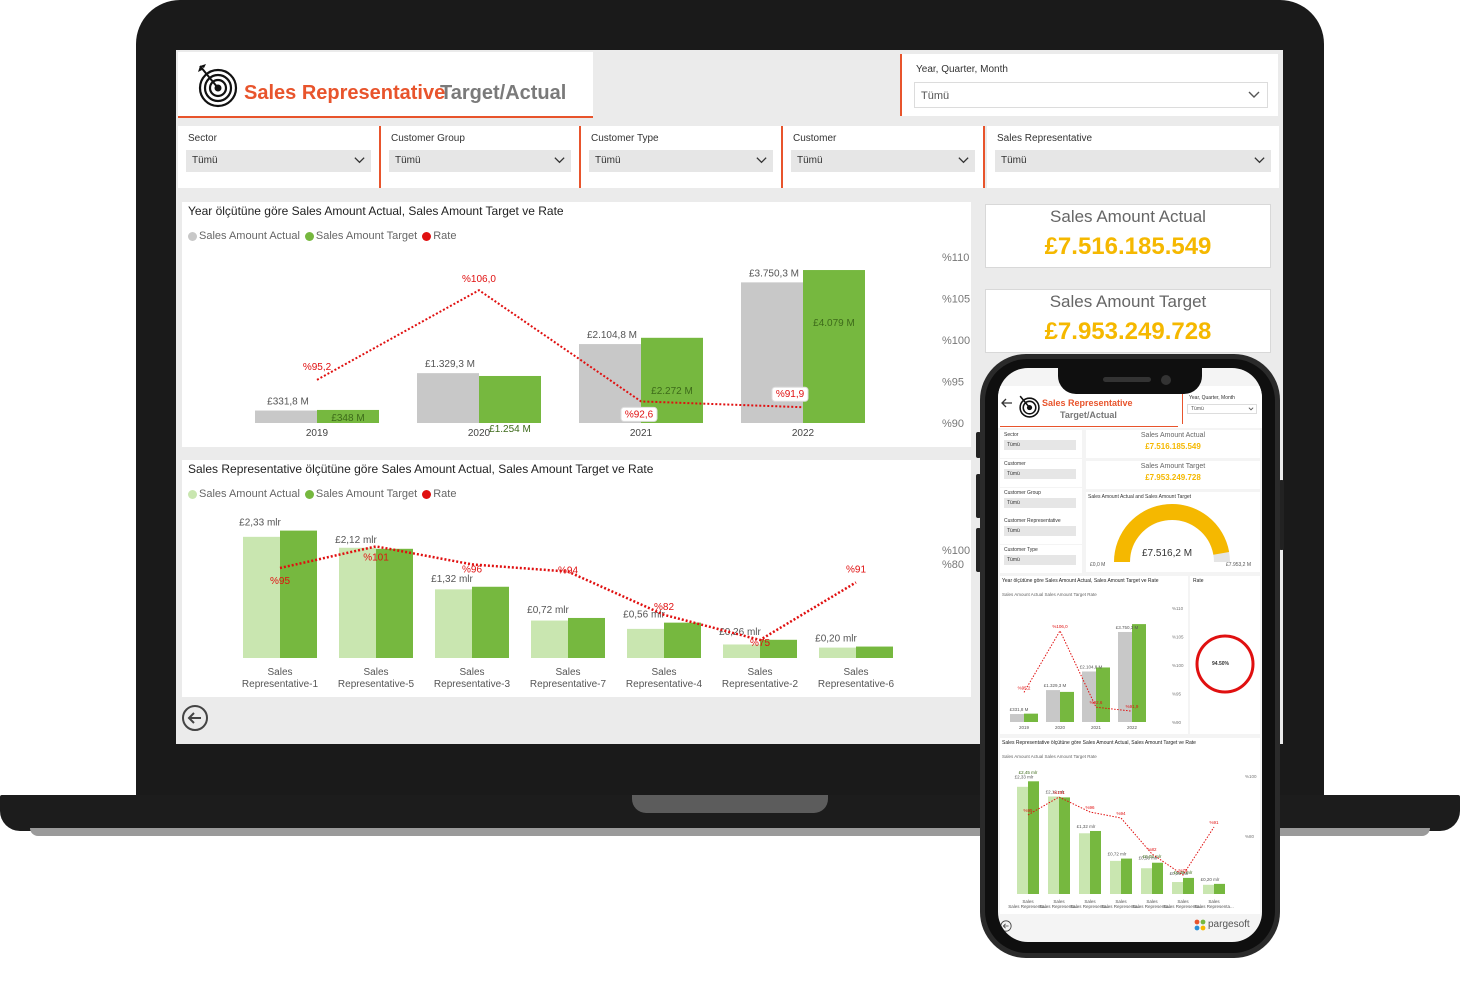 The width and height of the screenshot is (1460, 992). I want to click on phone-gauge-min: £0,0 M, so click(1098, 565).